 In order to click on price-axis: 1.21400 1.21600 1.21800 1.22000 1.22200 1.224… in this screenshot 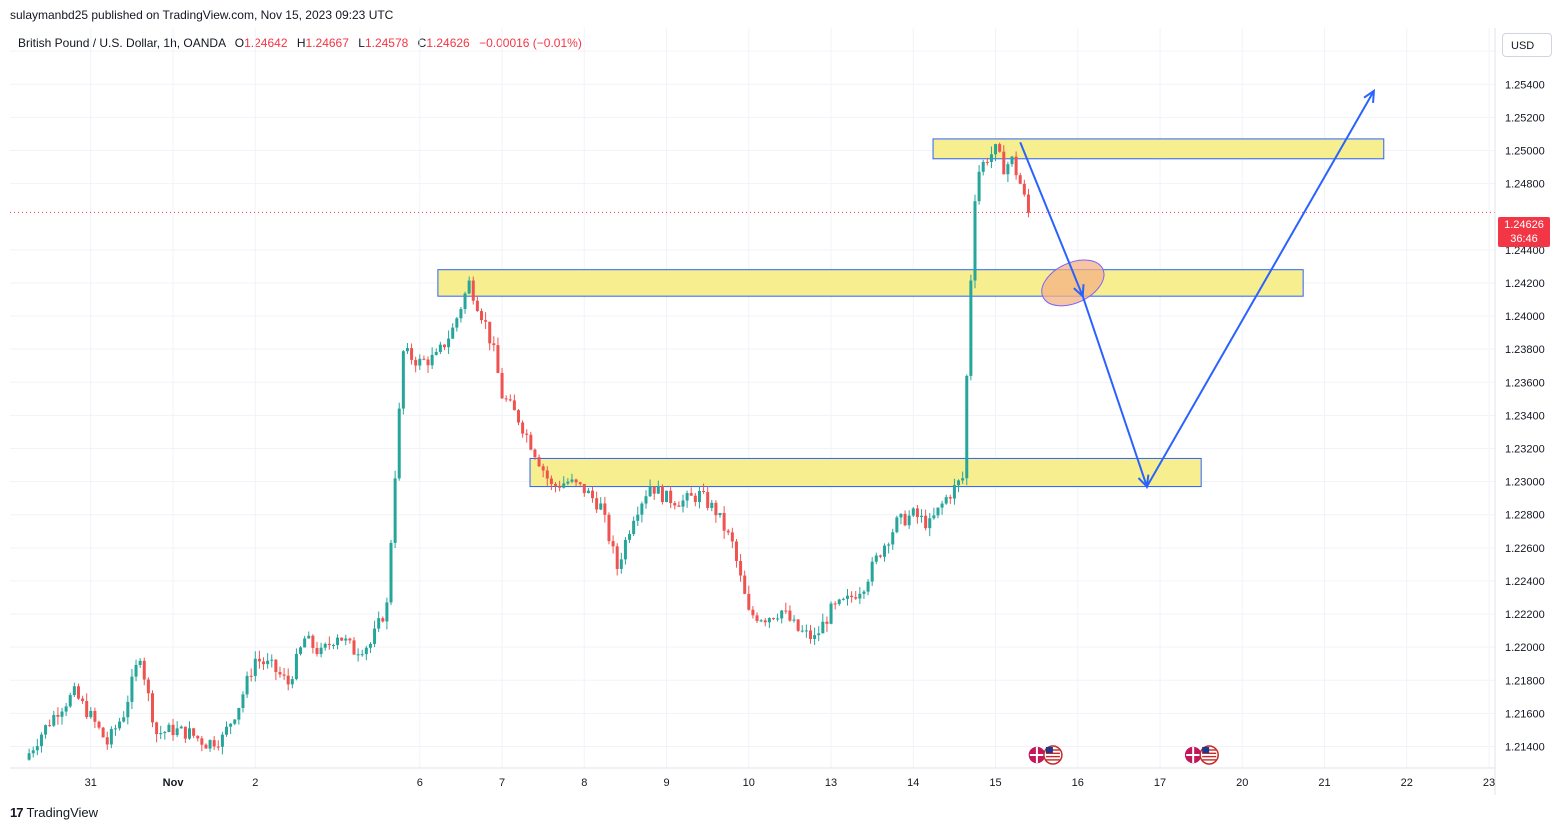, I will do `click(1525, 399)`.